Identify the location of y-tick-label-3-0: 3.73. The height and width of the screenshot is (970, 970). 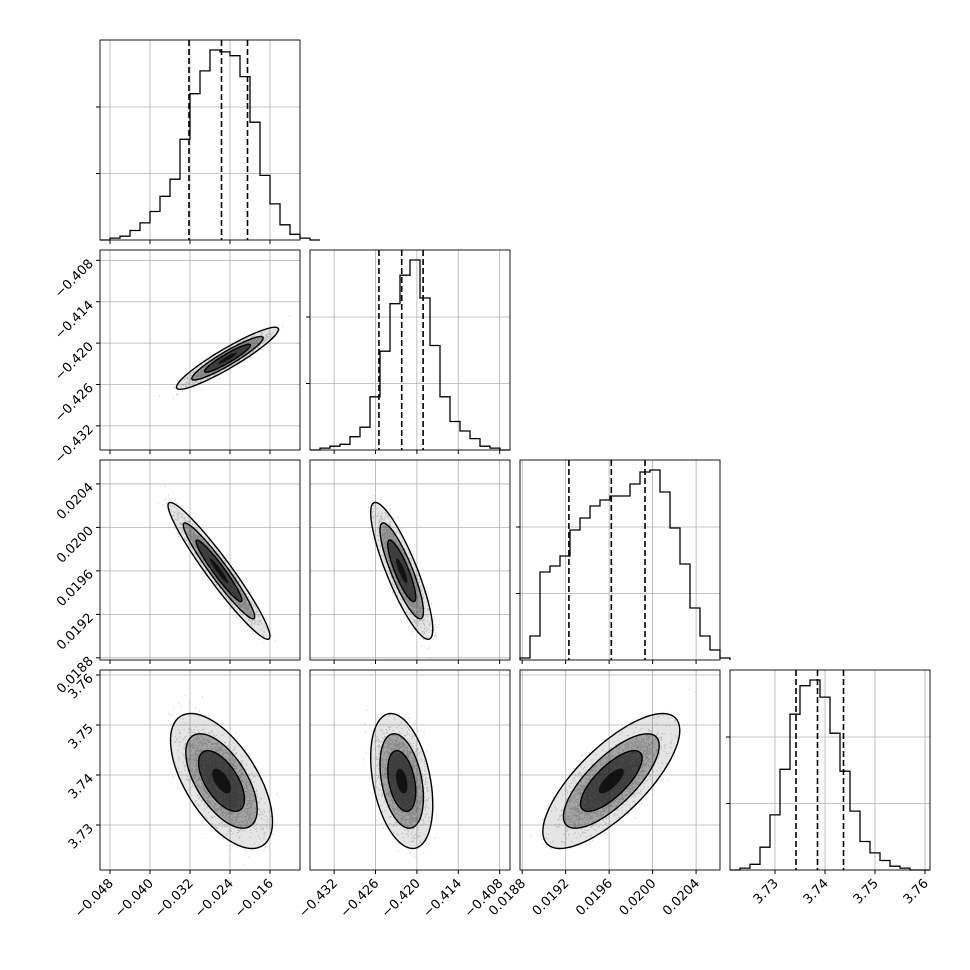
(81, 836).